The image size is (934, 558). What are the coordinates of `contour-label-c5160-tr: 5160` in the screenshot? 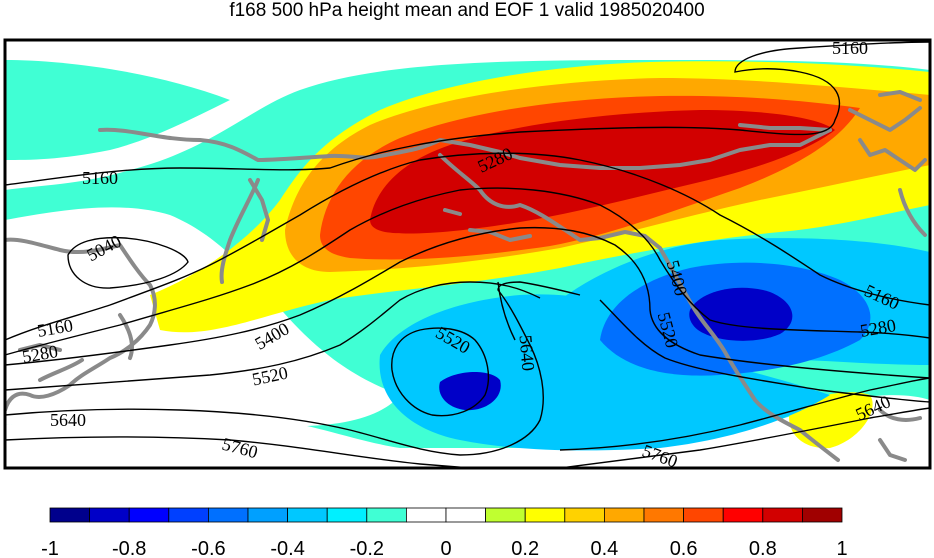 It's located at (850, 48).